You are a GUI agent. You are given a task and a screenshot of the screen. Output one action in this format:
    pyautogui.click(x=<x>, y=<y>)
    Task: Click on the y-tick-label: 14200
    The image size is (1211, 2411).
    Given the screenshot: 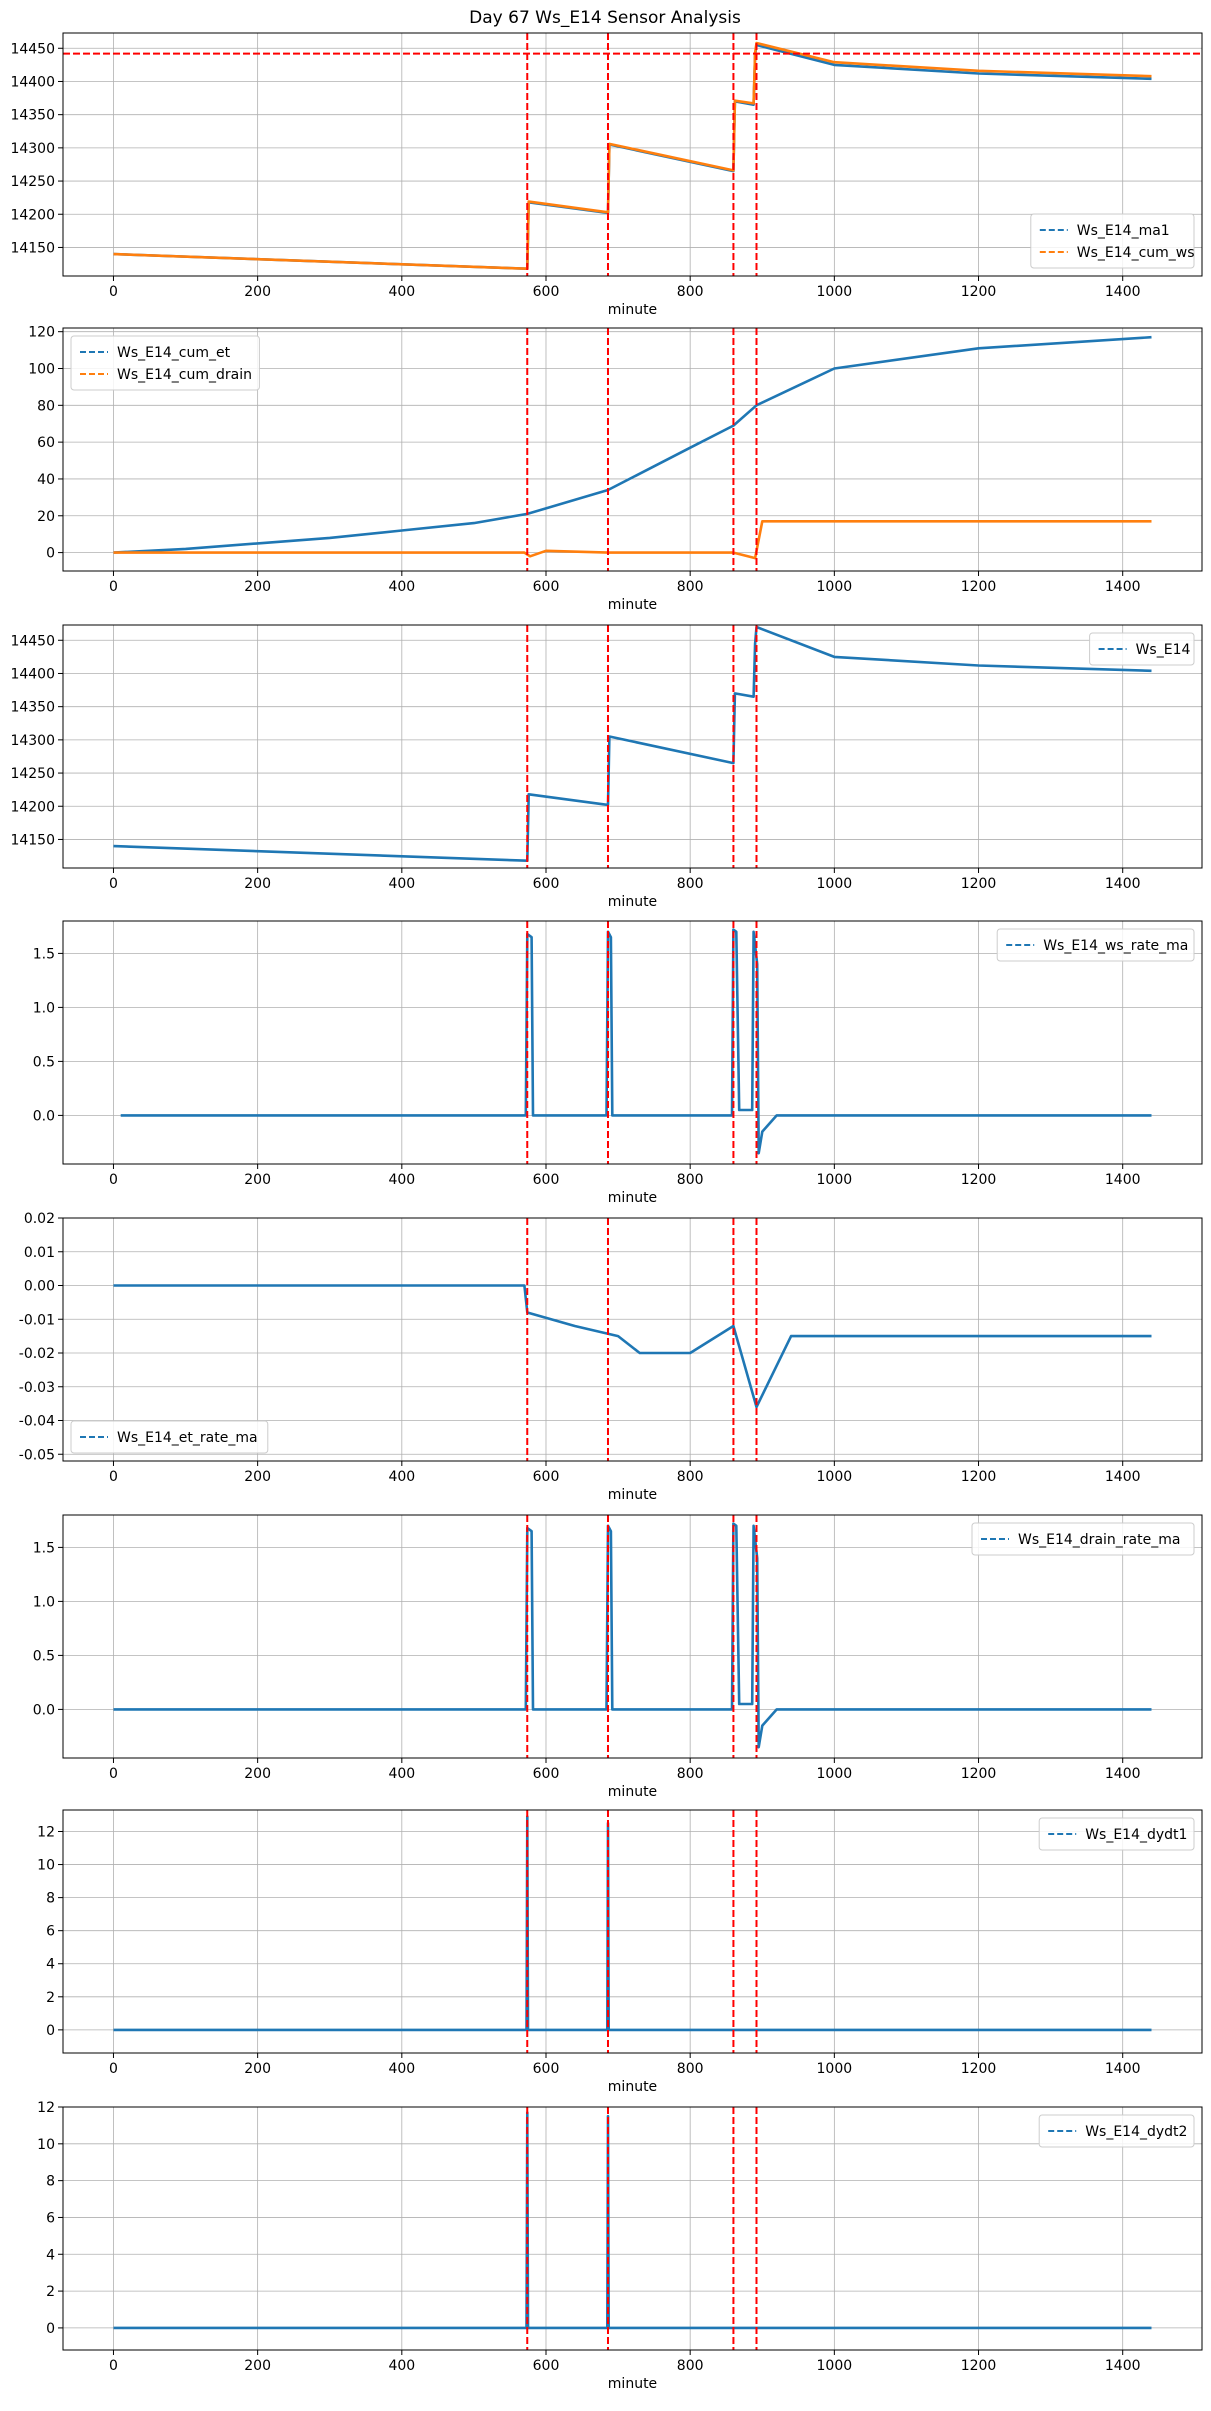 What is the action you would take?
    pyautogui.click(x=32, y=807)
    